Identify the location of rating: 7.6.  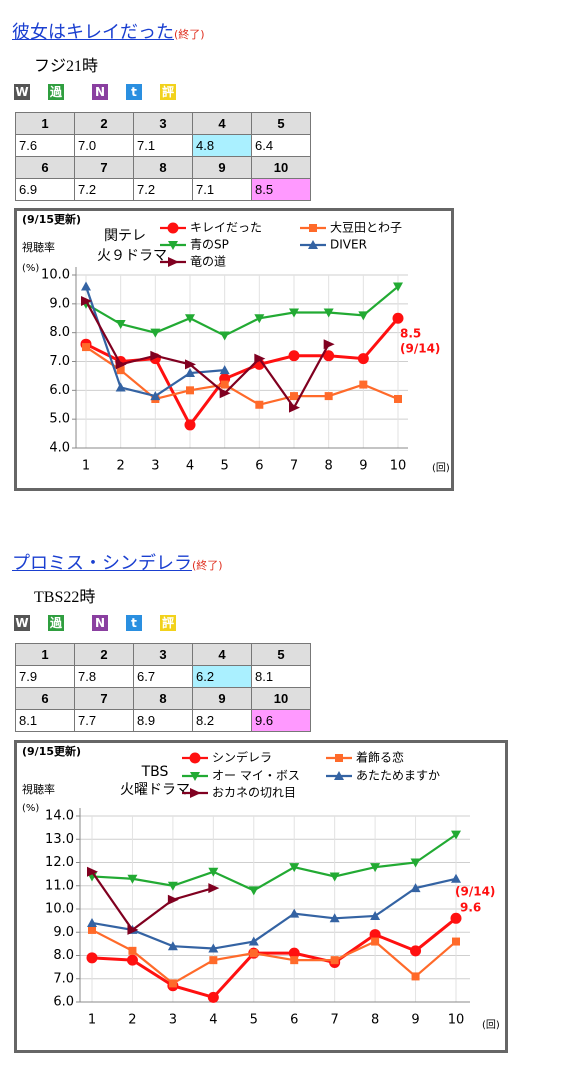
(45, 145).